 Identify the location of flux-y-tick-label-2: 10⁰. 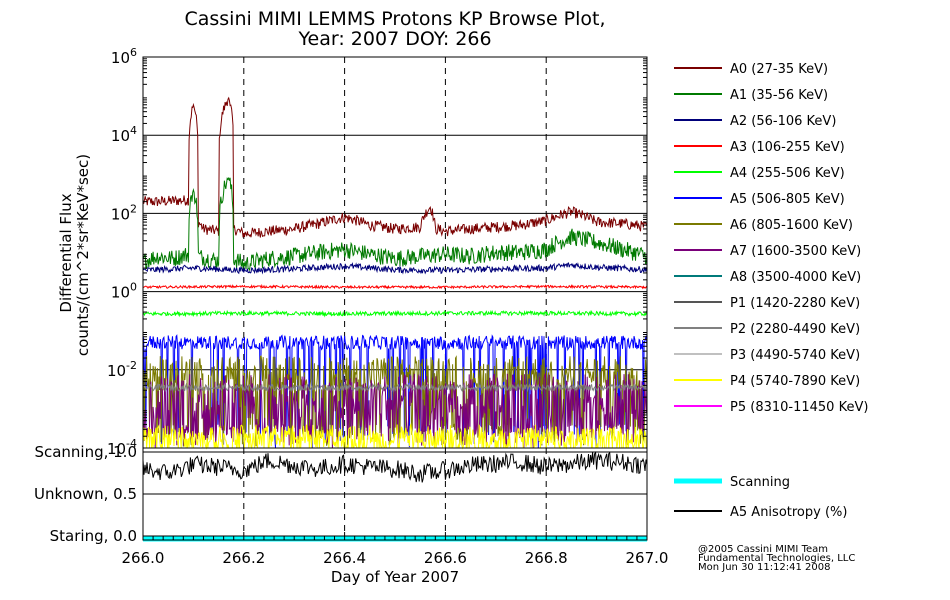
(124, 291).